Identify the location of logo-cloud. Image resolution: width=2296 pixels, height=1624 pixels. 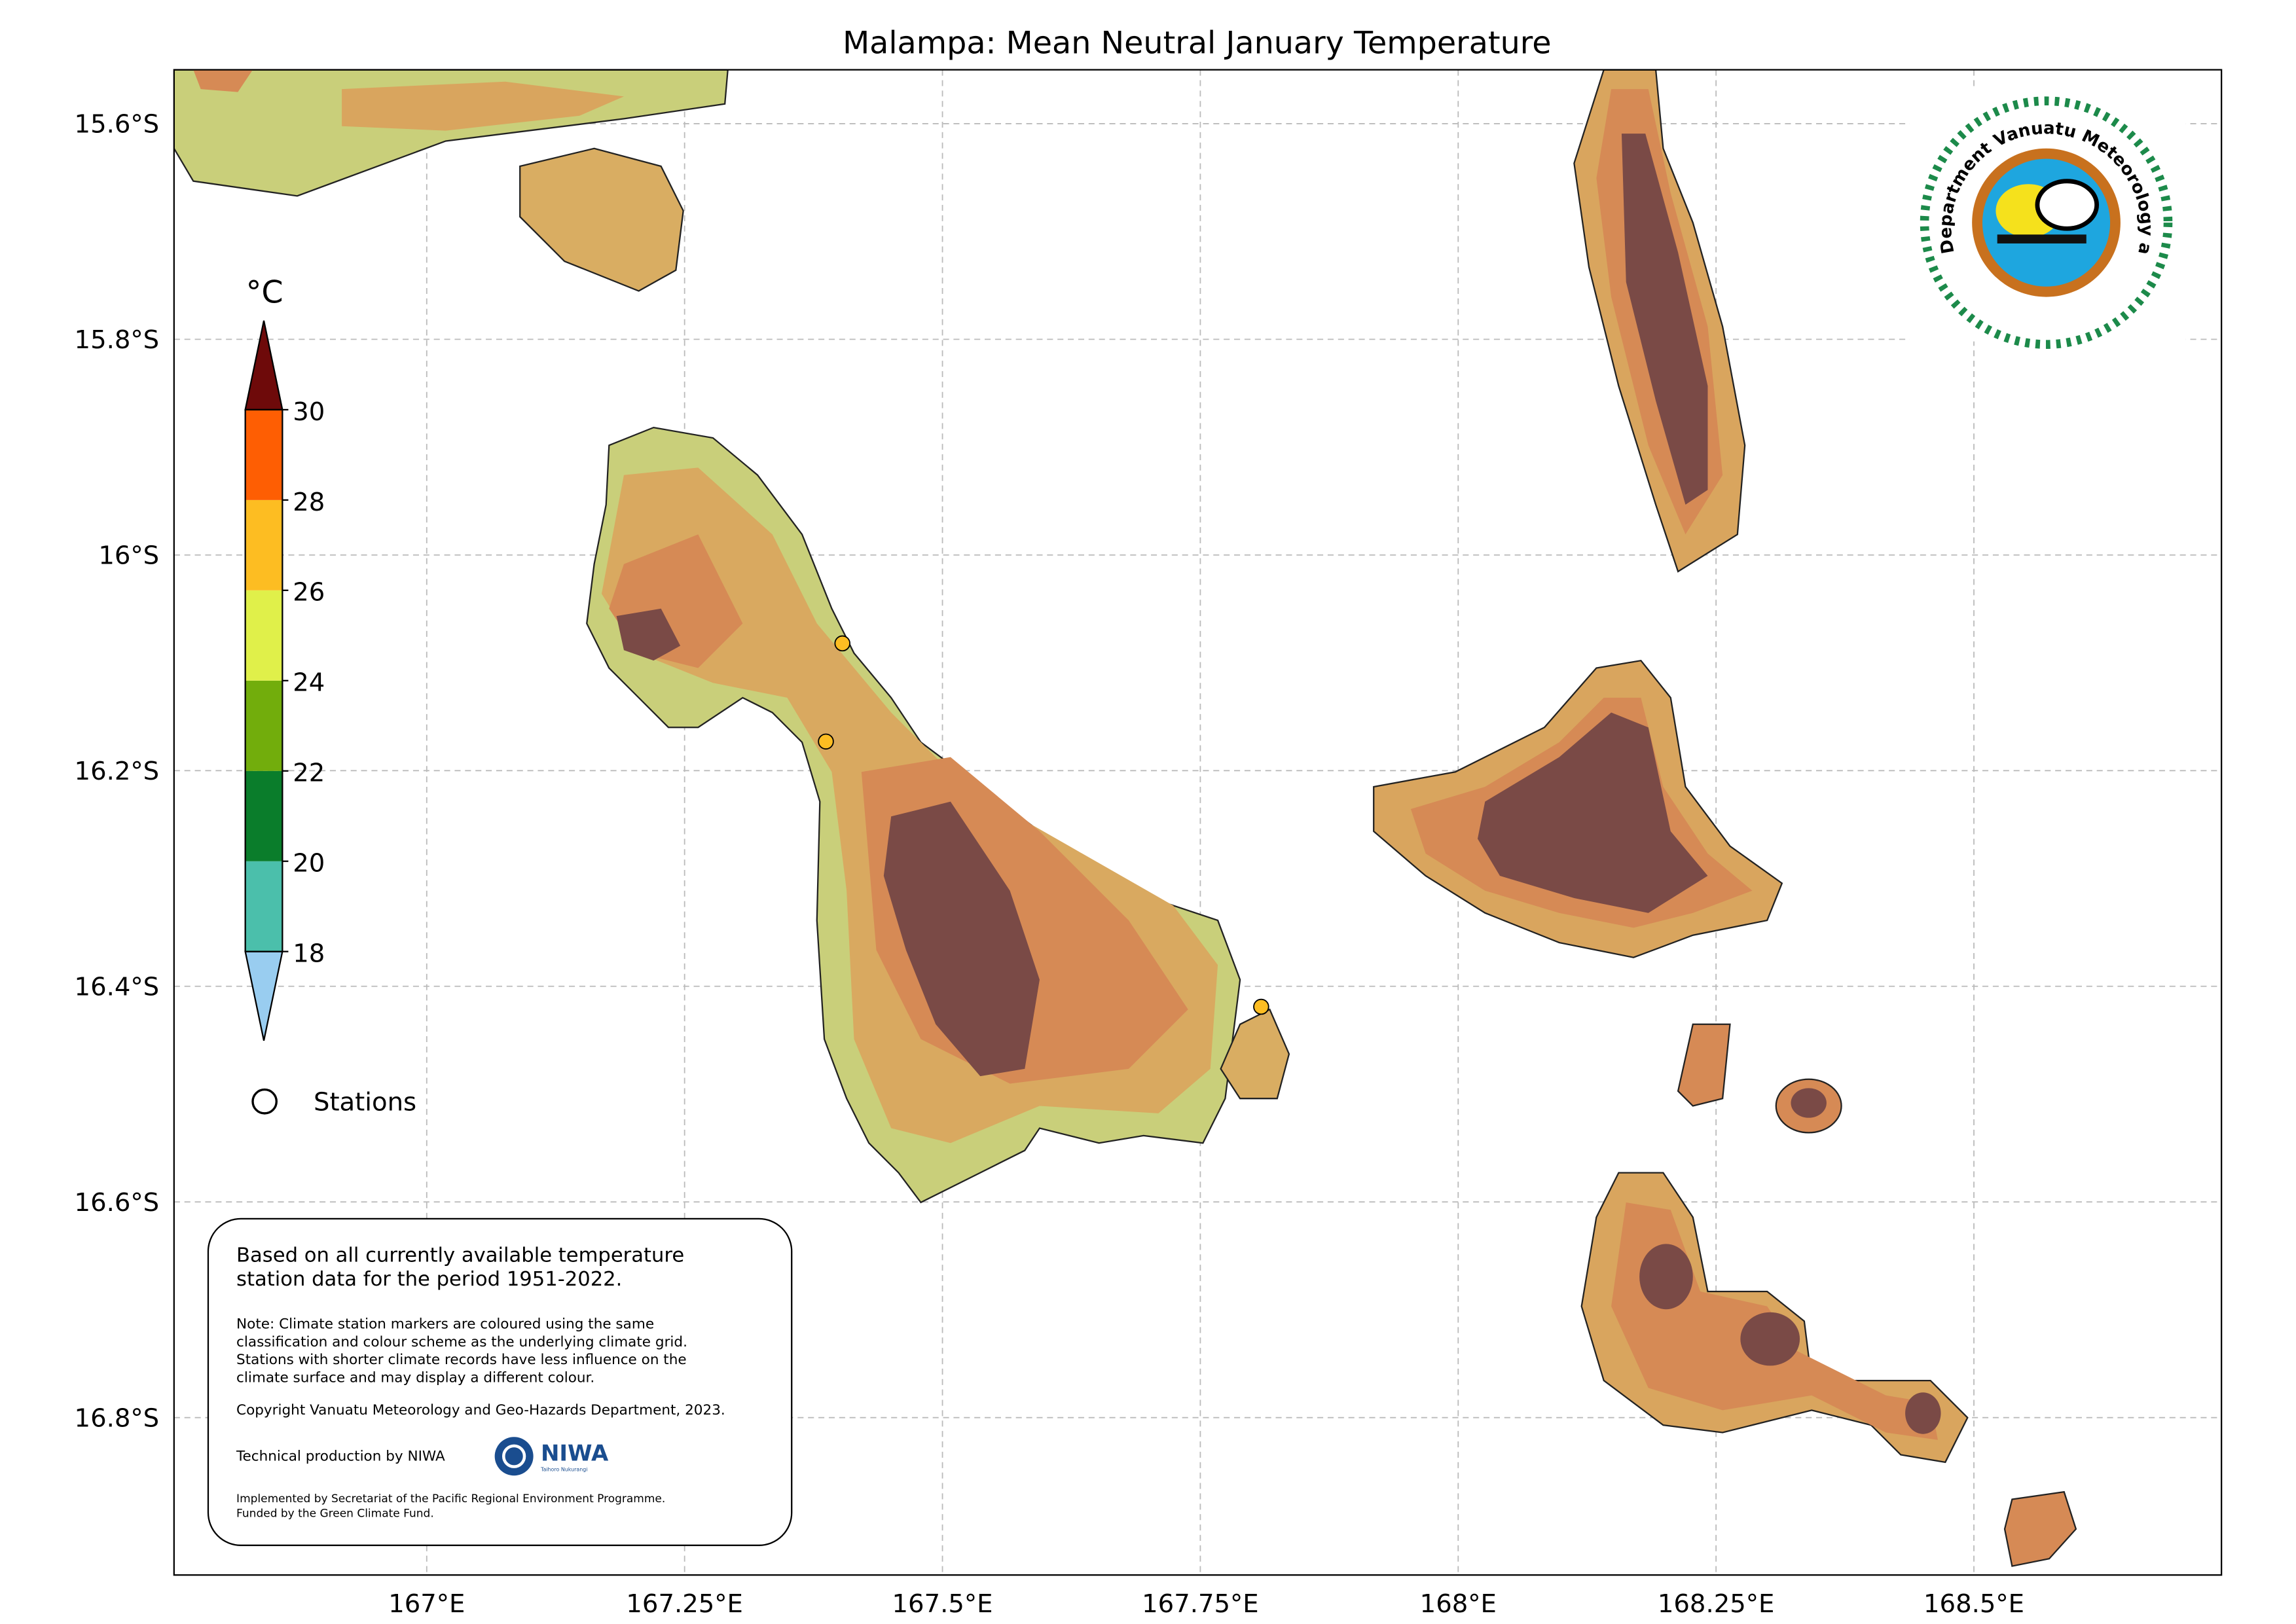
(2067, 205).